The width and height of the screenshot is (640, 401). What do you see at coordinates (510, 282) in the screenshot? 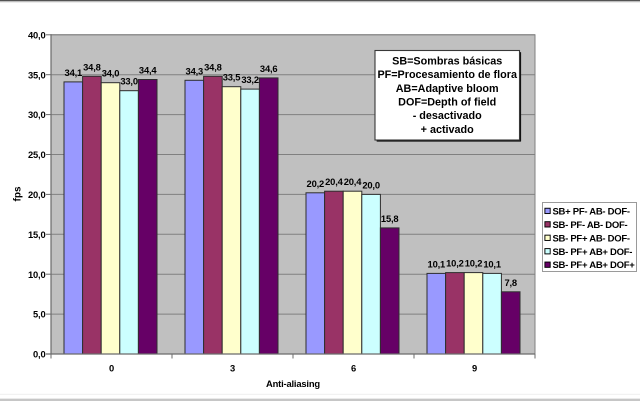
I see `svg-text: 7,8` at bounding box center [510, 282].